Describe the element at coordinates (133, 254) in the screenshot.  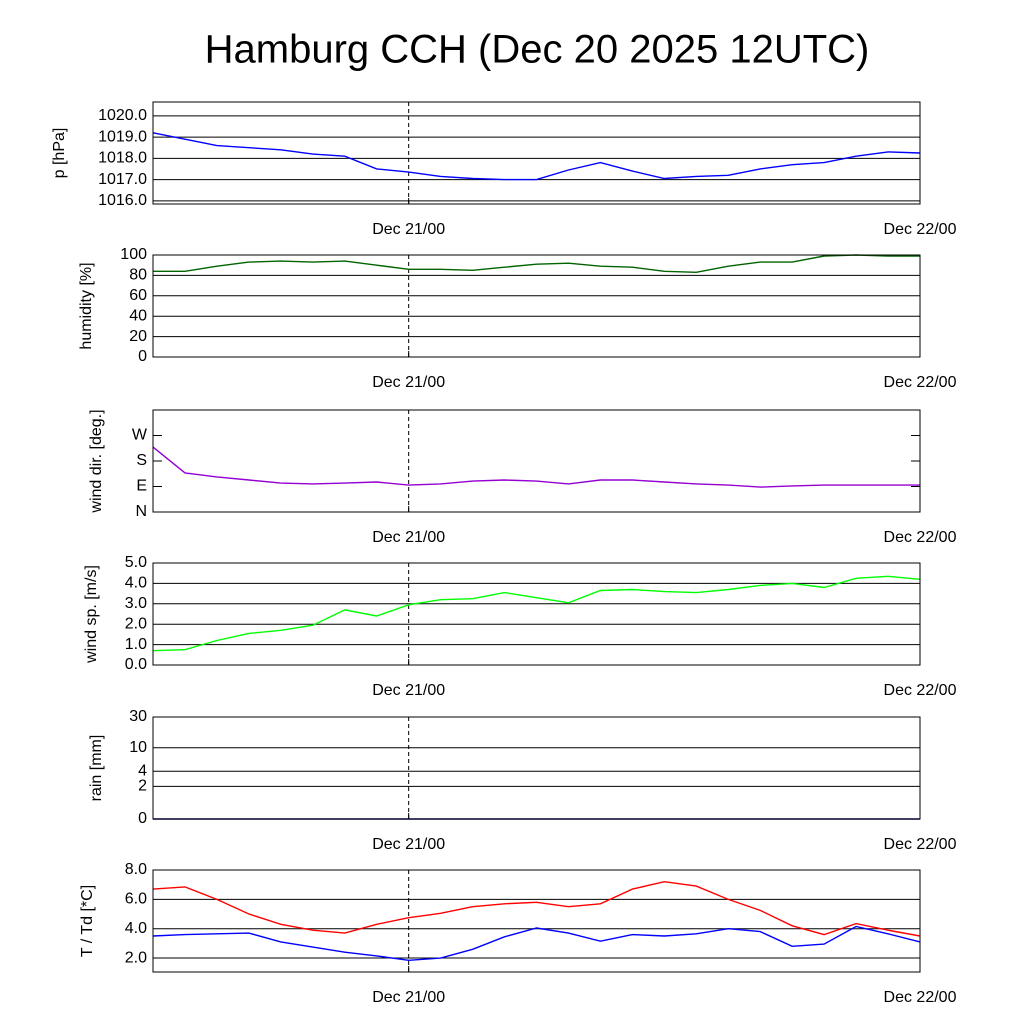
I see `y-tick-label: 100` at that location.